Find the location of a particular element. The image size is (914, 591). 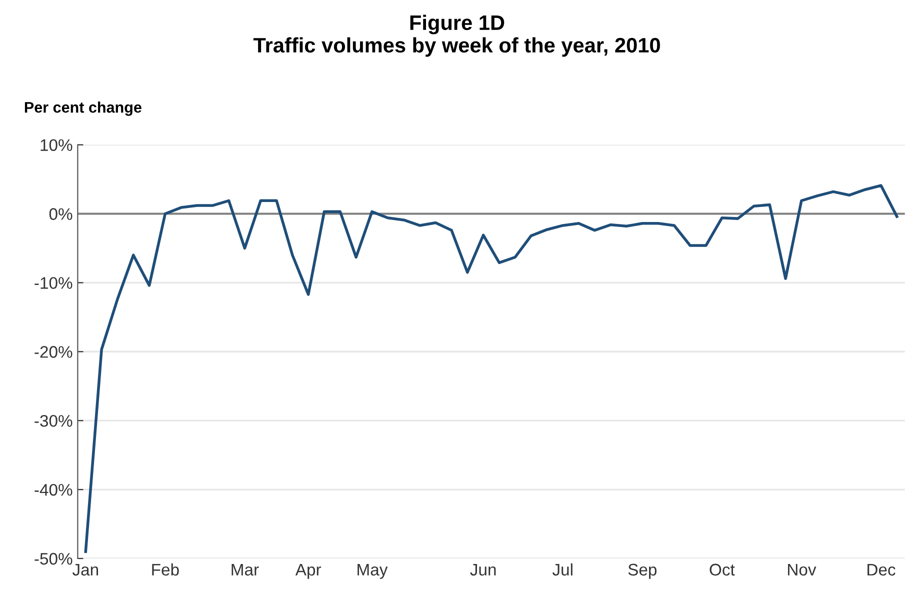

x-tick-label: May is located at coordinates (373, 571).